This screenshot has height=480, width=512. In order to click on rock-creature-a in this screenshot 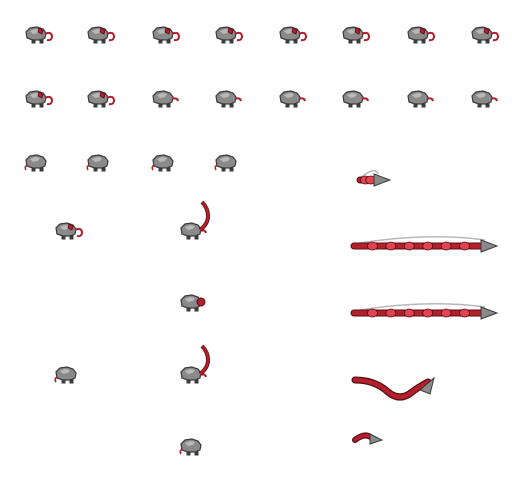, I will do `click(69, 231)`.